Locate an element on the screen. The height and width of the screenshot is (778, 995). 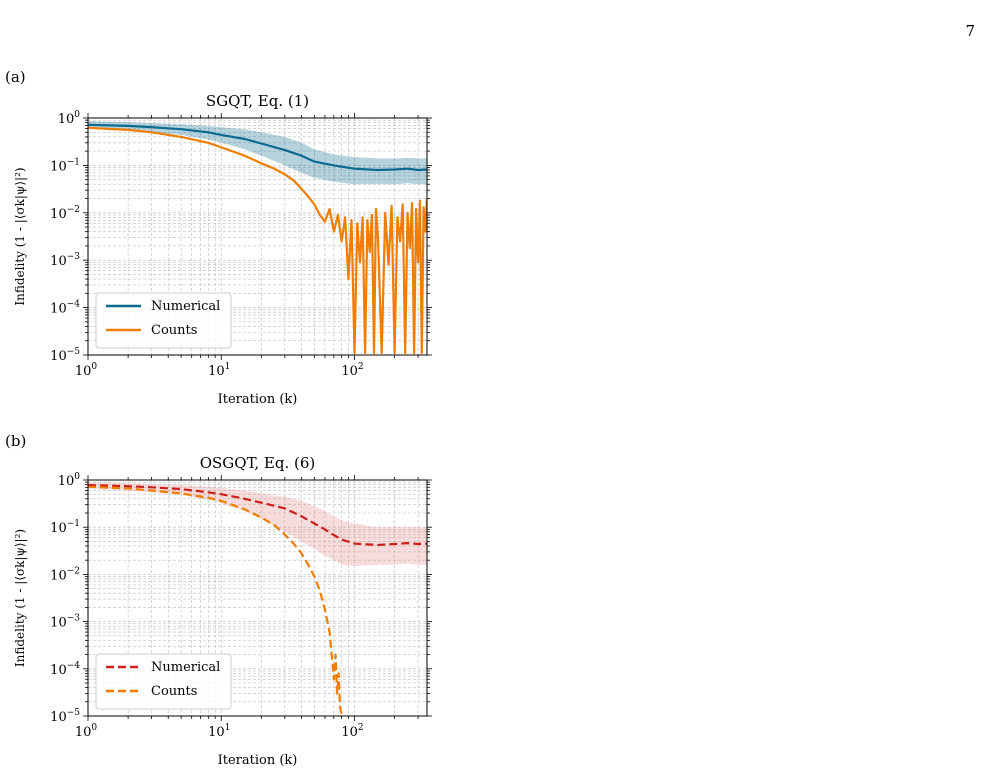
chart-title: OSGQT, Eq. (6) is located at coordinates (258, 463).